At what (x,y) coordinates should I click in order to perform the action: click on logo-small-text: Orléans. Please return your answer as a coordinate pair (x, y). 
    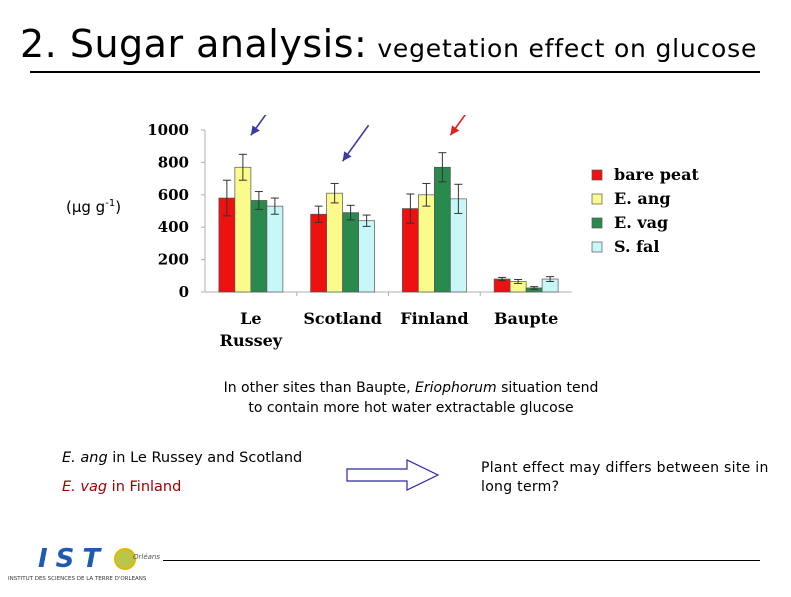
    Looking at the image, I should click on (147, 557).